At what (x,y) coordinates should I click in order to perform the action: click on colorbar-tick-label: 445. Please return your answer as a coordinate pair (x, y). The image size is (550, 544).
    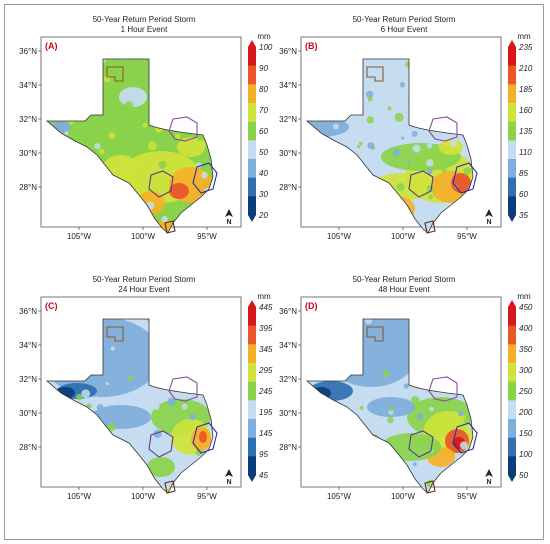
    Looking at the image, I should click on (266, 307).